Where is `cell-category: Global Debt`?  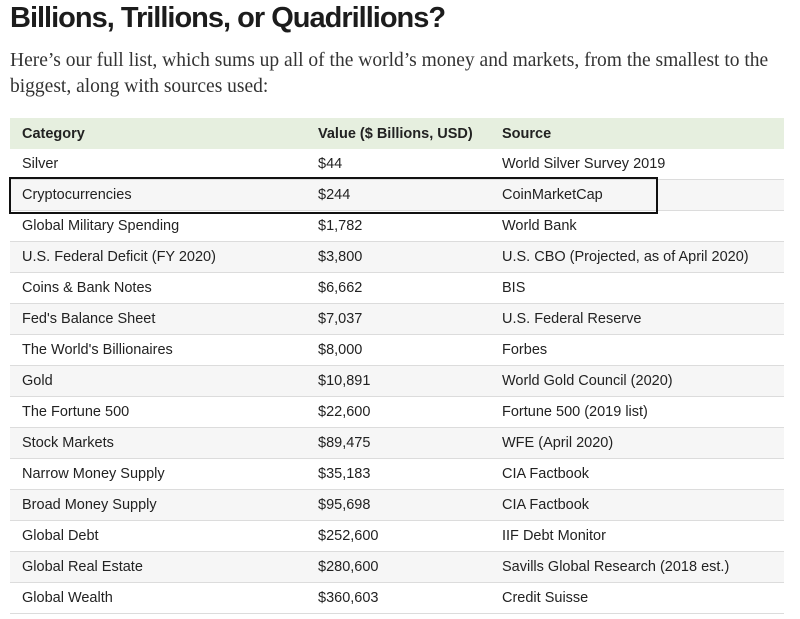 cell-category: Global Debt is located at coordinates (60, 536).